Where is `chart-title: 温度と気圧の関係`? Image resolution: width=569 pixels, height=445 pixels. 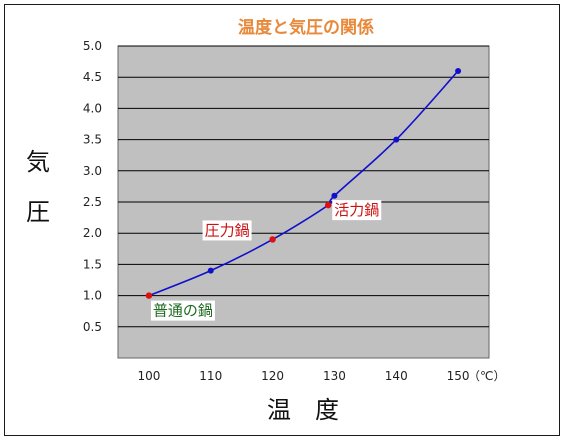 chart-title: 温度と気圧の関係 is located at coordinates (306, 27).